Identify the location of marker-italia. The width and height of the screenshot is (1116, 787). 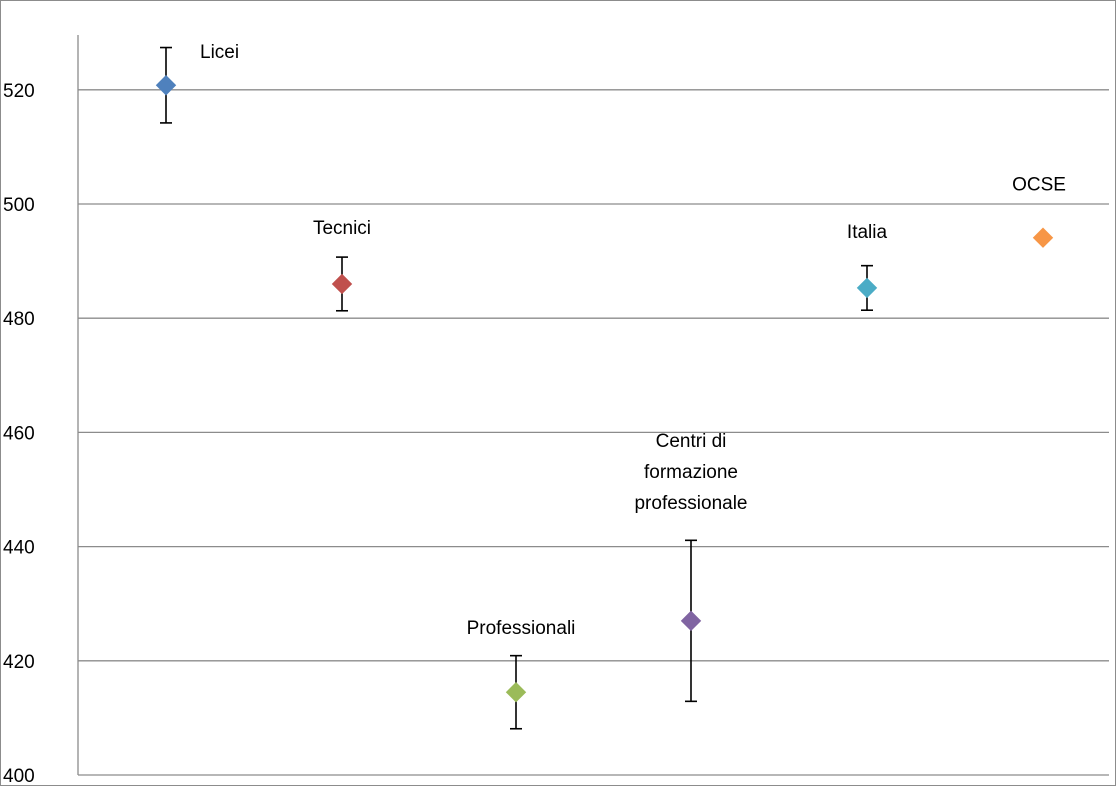
(867, 288).